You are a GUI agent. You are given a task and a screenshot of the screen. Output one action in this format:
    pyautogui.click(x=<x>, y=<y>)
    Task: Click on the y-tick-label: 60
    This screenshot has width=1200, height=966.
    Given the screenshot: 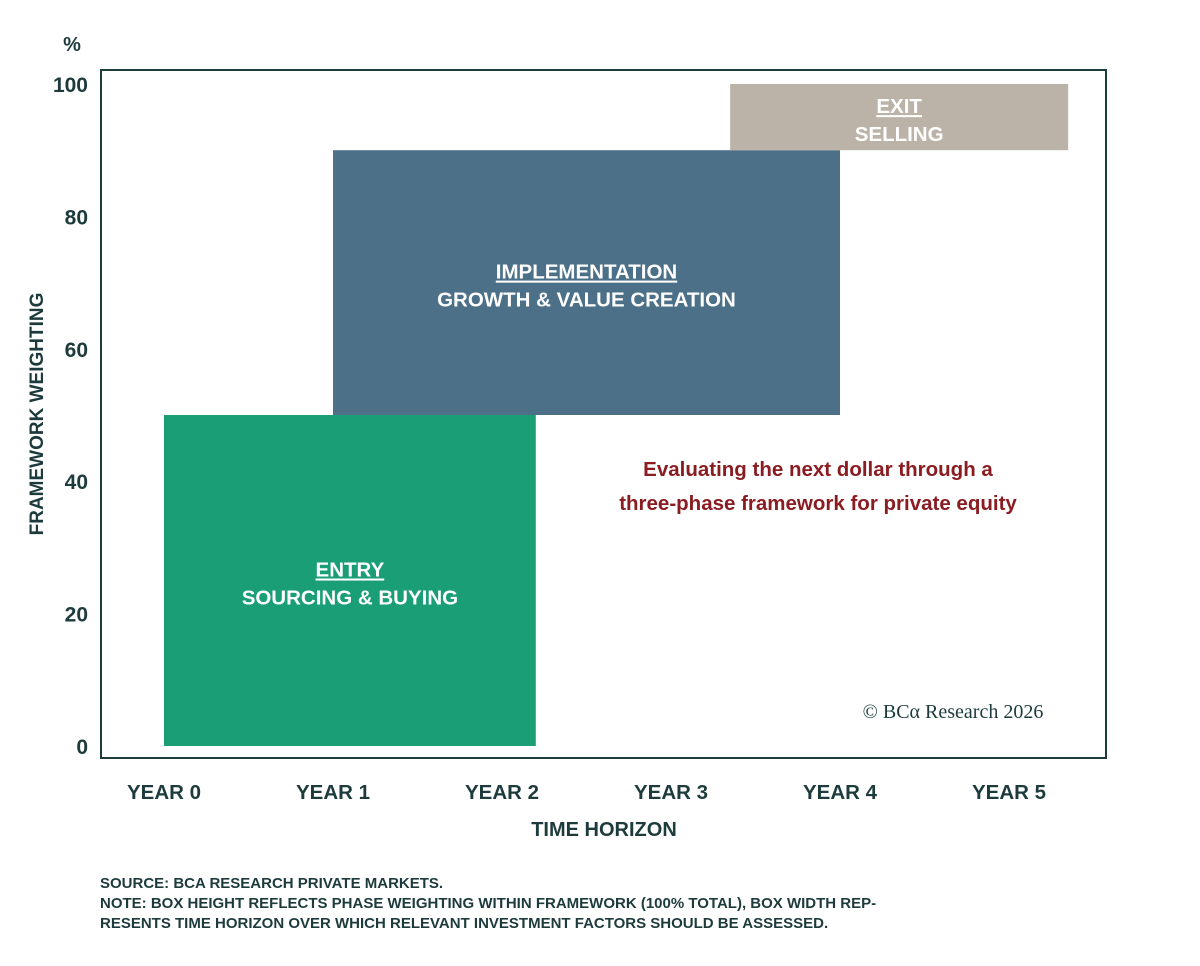 What is the action you would take?
    pyautogui.click(x=76, y=350)
    